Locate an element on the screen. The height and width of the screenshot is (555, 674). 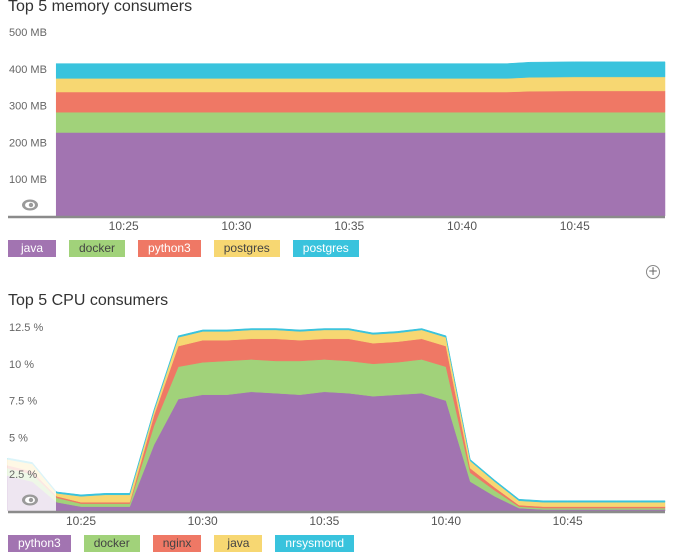
legend-item-1-3: java is located at coordinates (238, 543).